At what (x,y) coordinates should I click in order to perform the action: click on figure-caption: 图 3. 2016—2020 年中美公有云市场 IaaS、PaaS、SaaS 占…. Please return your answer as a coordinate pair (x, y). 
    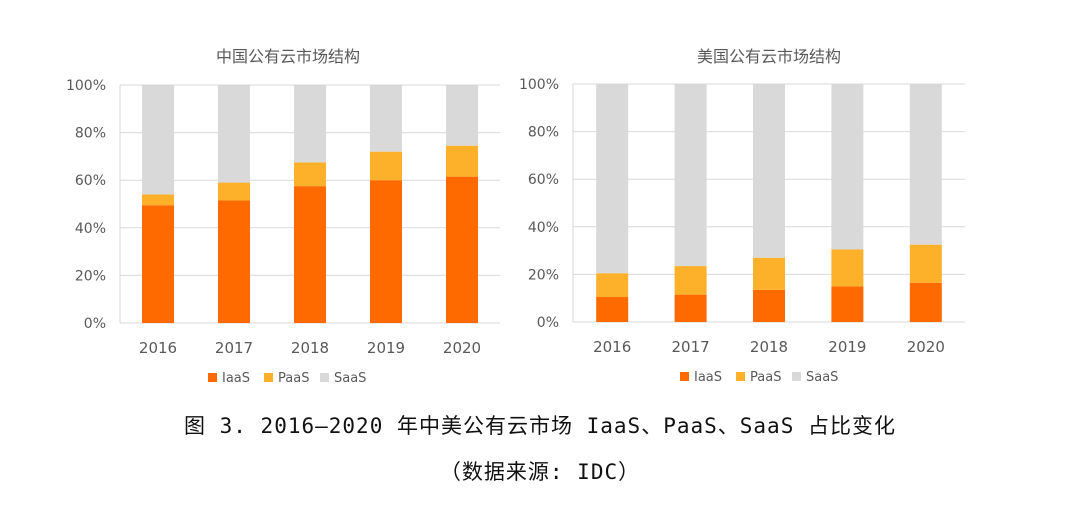
    Looking at the image, I should click on (539, 426).